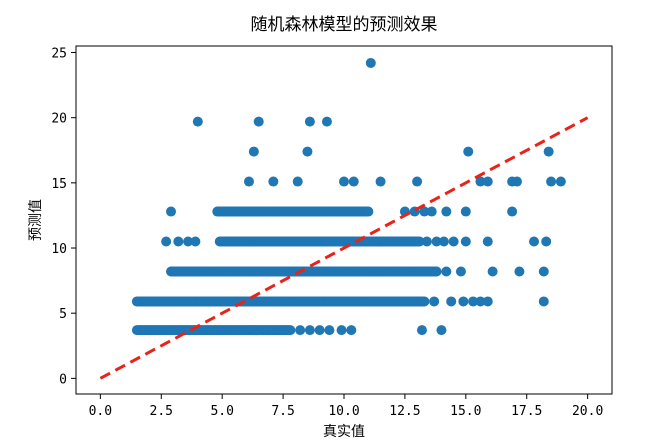 The width and height of the screenshot is (672, 445). I want to click on x-tick-label: 7.5, so click(282, 411).